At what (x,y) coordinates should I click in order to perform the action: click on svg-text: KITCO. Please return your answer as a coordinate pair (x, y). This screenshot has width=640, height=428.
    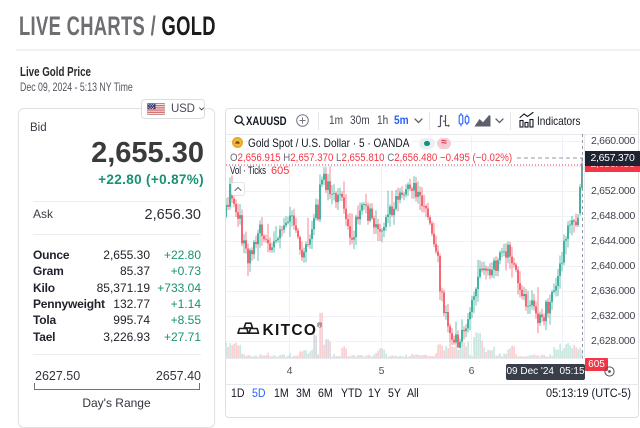
    Looking at the image, I should click on (290, 330).